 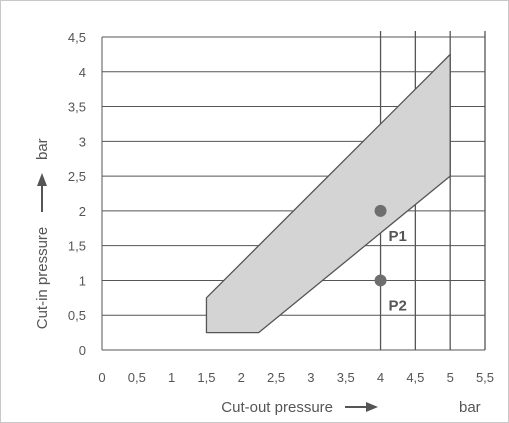 I want to click on x-tick-label-8: 4, so click(x=380, y=377).